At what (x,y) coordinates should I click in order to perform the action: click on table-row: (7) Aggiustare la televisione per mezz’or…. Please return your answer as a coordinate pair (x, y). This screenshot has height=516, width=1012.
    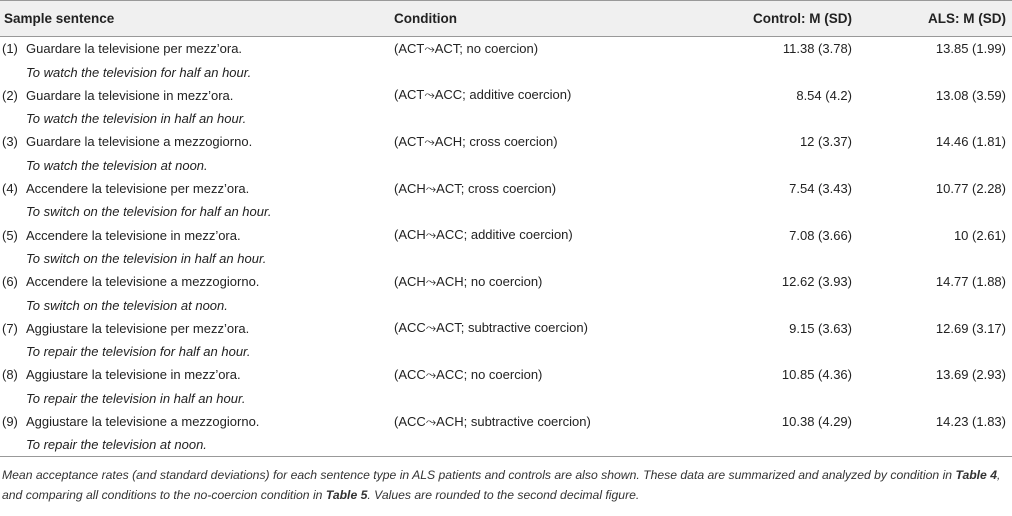
    Looking at the image, I should click on (506, 329).